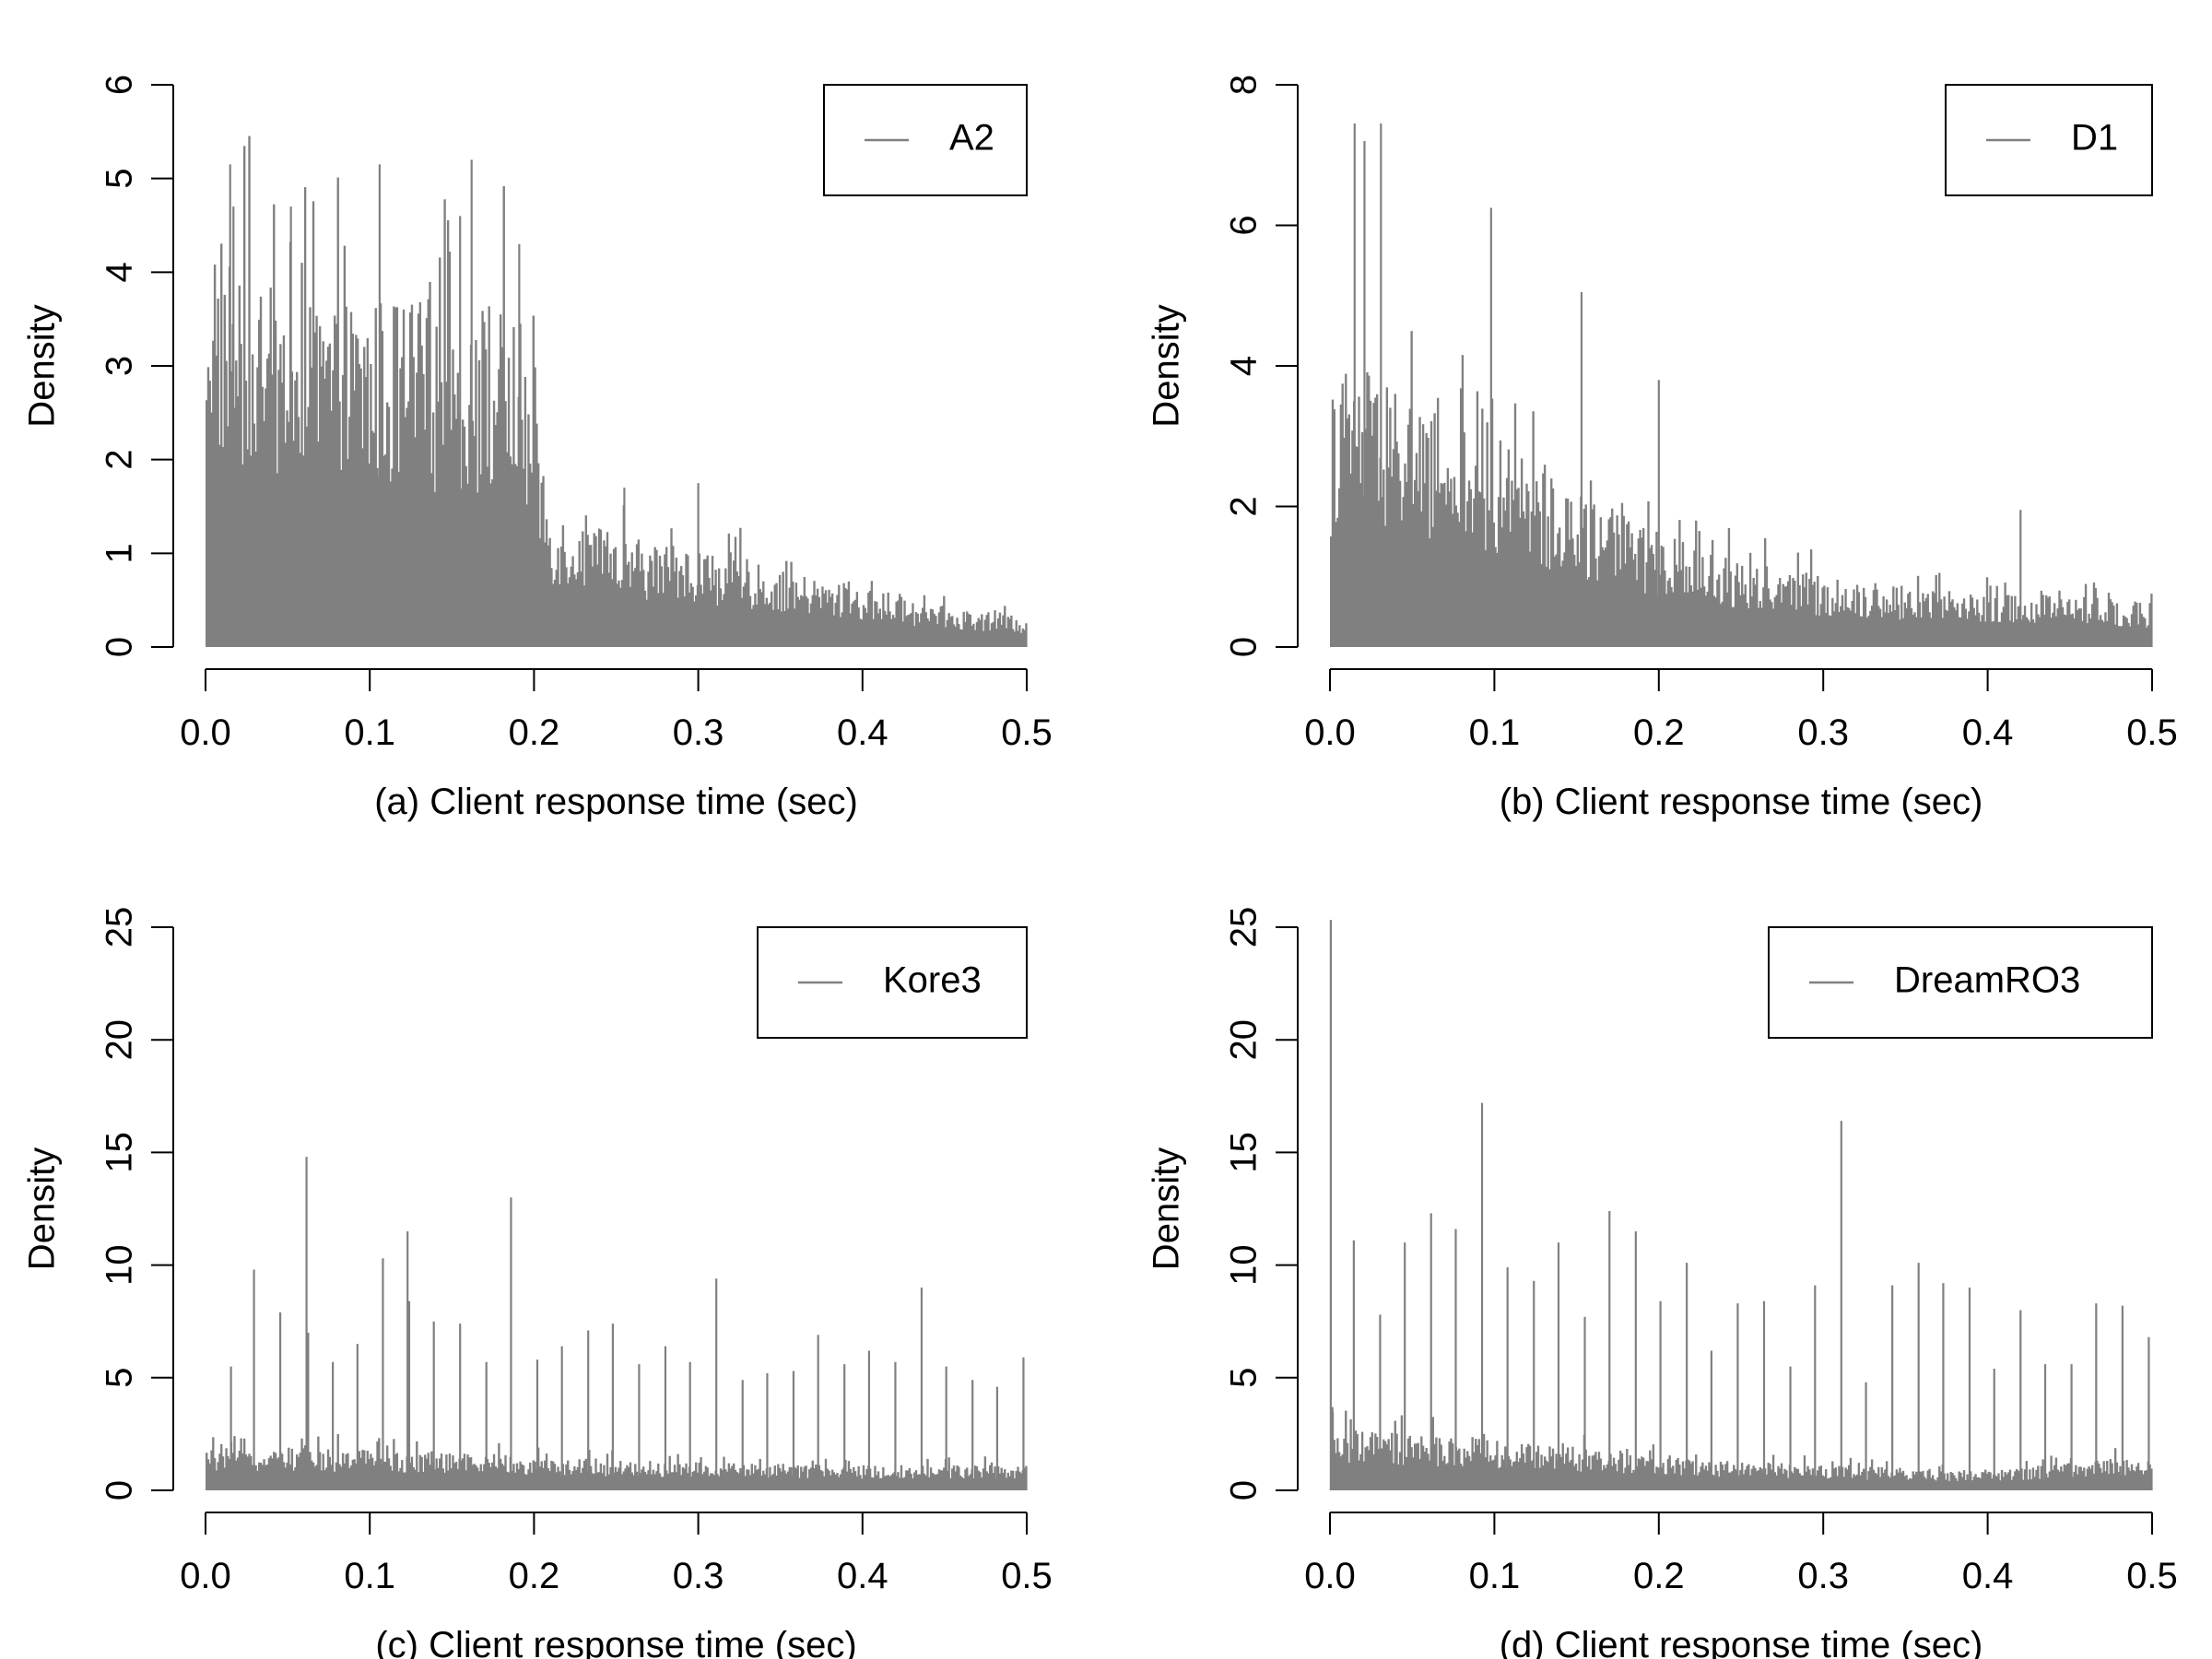 This screenshot has height=1659, width=2212. I want to click on y-axis-label: Density, so click(42, 1208).